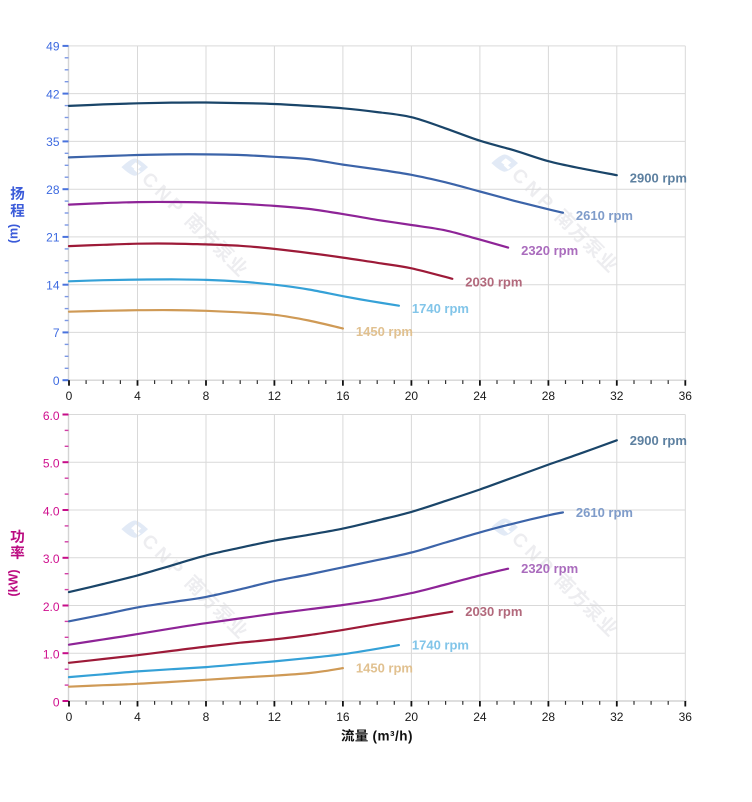 The width and height of the screenshot is (752, 802). Describe the element at coordinates (56, 333) in the screenshot. I see `svg-text: 7` at that location.